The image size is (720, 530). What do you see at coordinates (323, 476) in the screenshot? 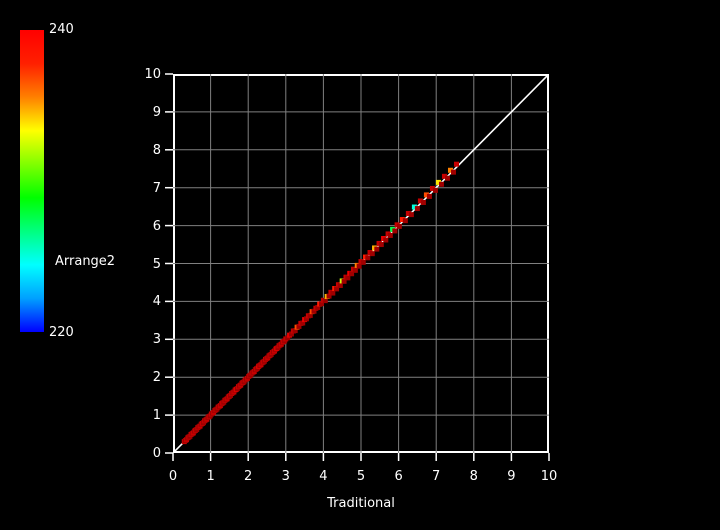
I see `x-tick-label: 4` at bounding box center [323, 476].